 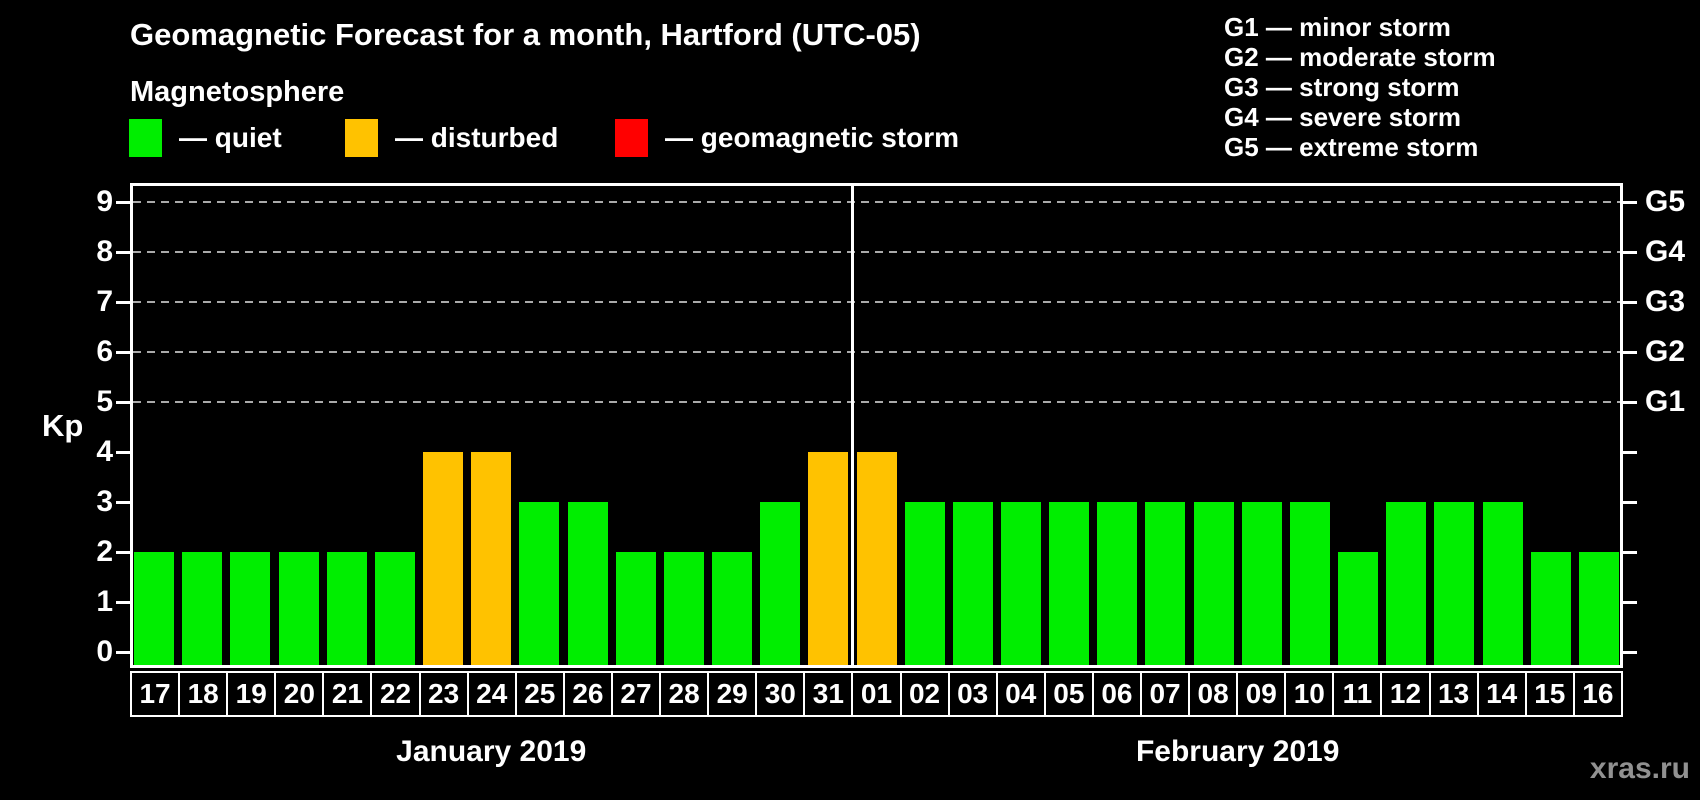 What do you see at coordinates (1343, 117) in the screenshot?
I see `storm-scale-line-4: G4 — severe storm` at bounding box center [1343, 117].